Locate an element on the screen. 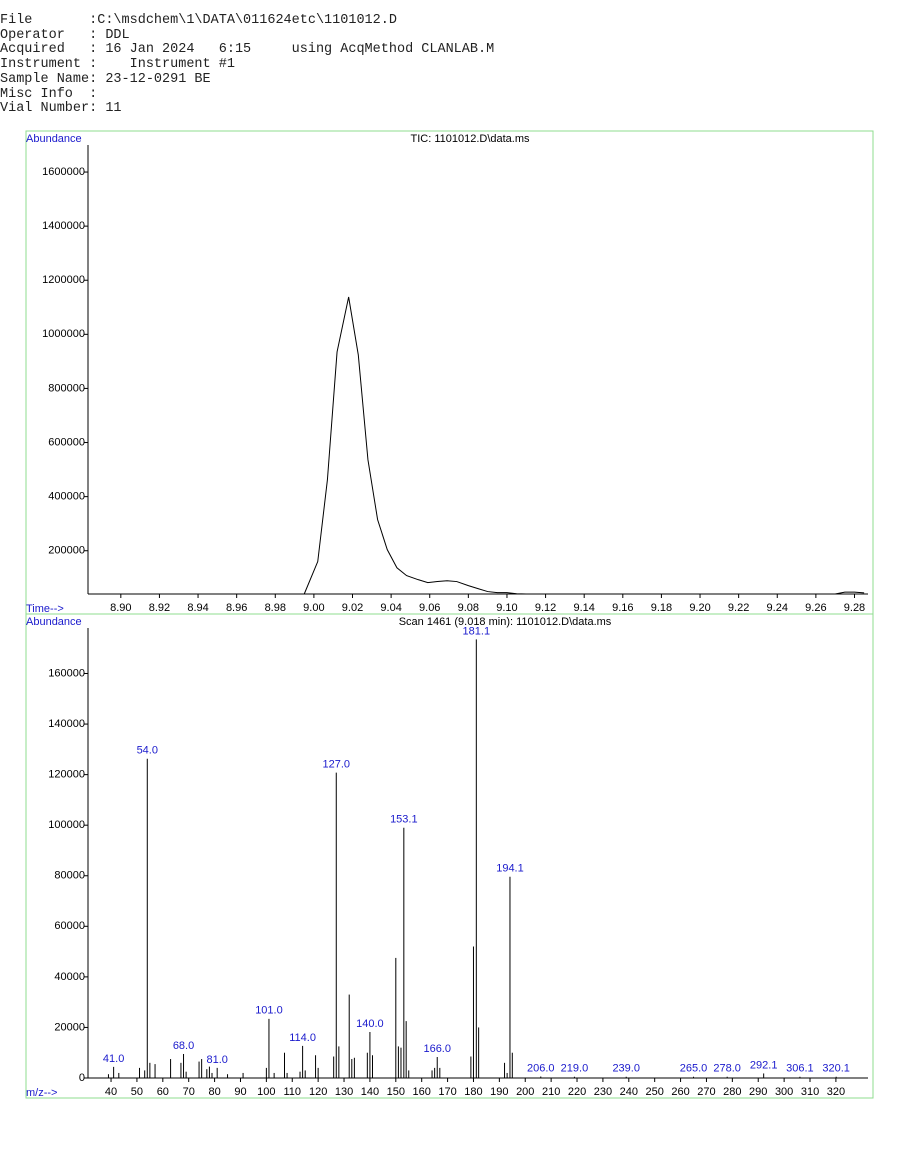 Image resolution: width=900 pixels, height=1165 pixels. x-tick-label: 8.94 is located at coordinates (197, 608).